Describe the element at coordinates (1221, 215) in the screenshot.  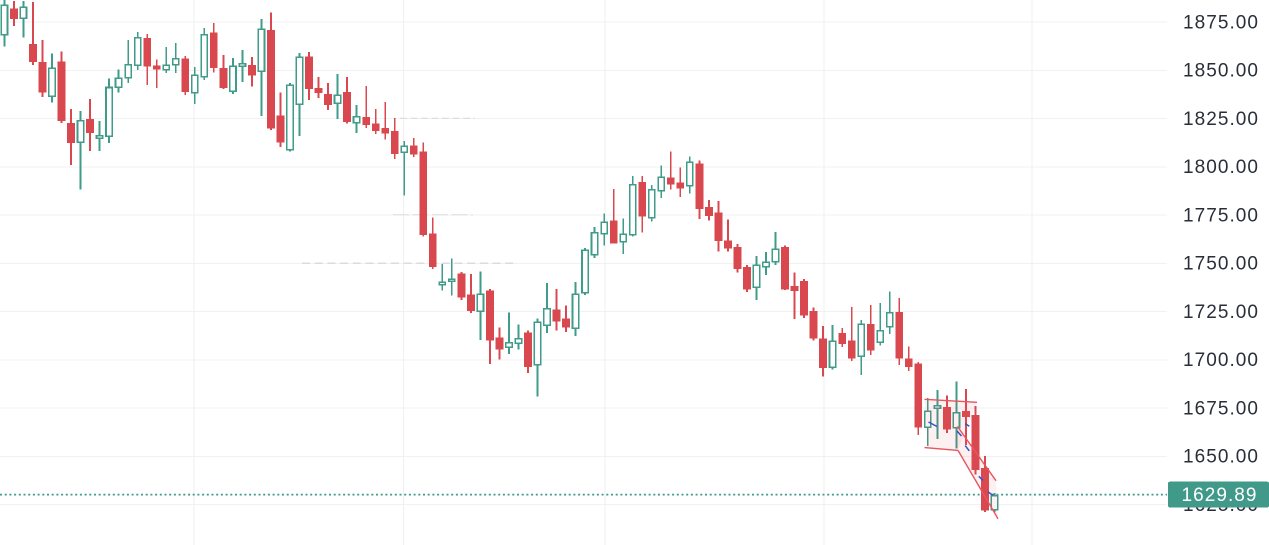
I see `svg-text: 1775.00` at that location.